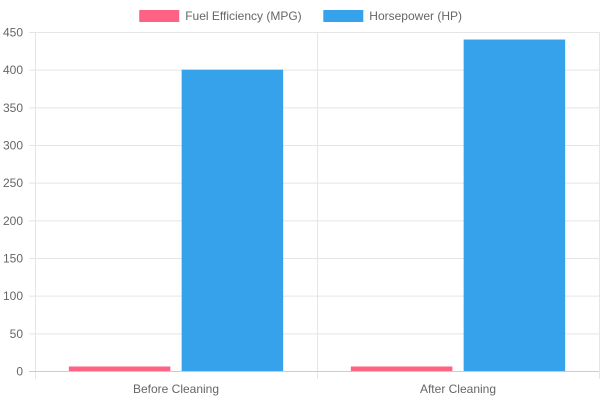 This screenshot has height=400, width=600. What do you see at coordinates (13, 108) in the screenshot?
I see `y-tick-label: 350` at bounding box center [13, 108].